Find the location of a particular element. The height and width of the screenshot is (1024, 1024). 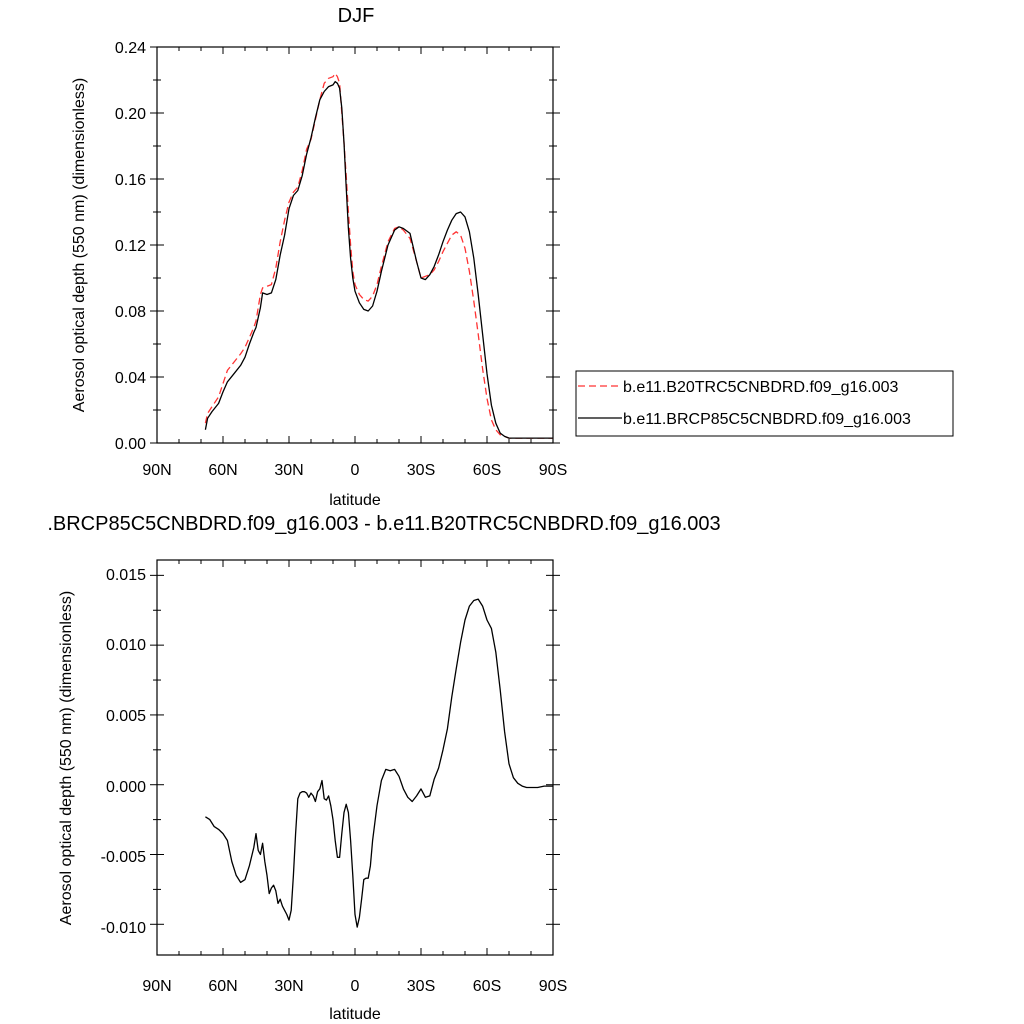

y-tick-label: 0.20 is located at coordinates (130, 114).